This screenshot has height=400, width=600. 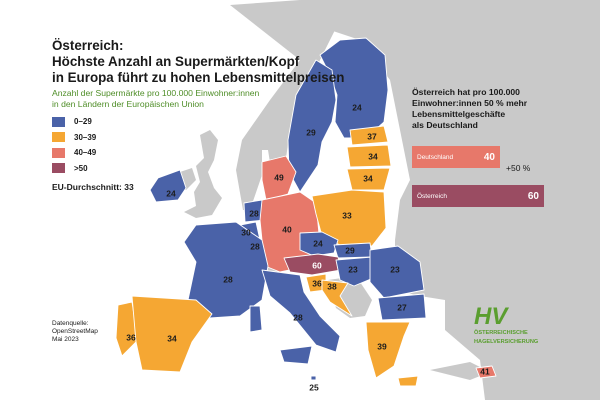 I want to click on title-line-1: Österreich:, so click(x=88, y=45).